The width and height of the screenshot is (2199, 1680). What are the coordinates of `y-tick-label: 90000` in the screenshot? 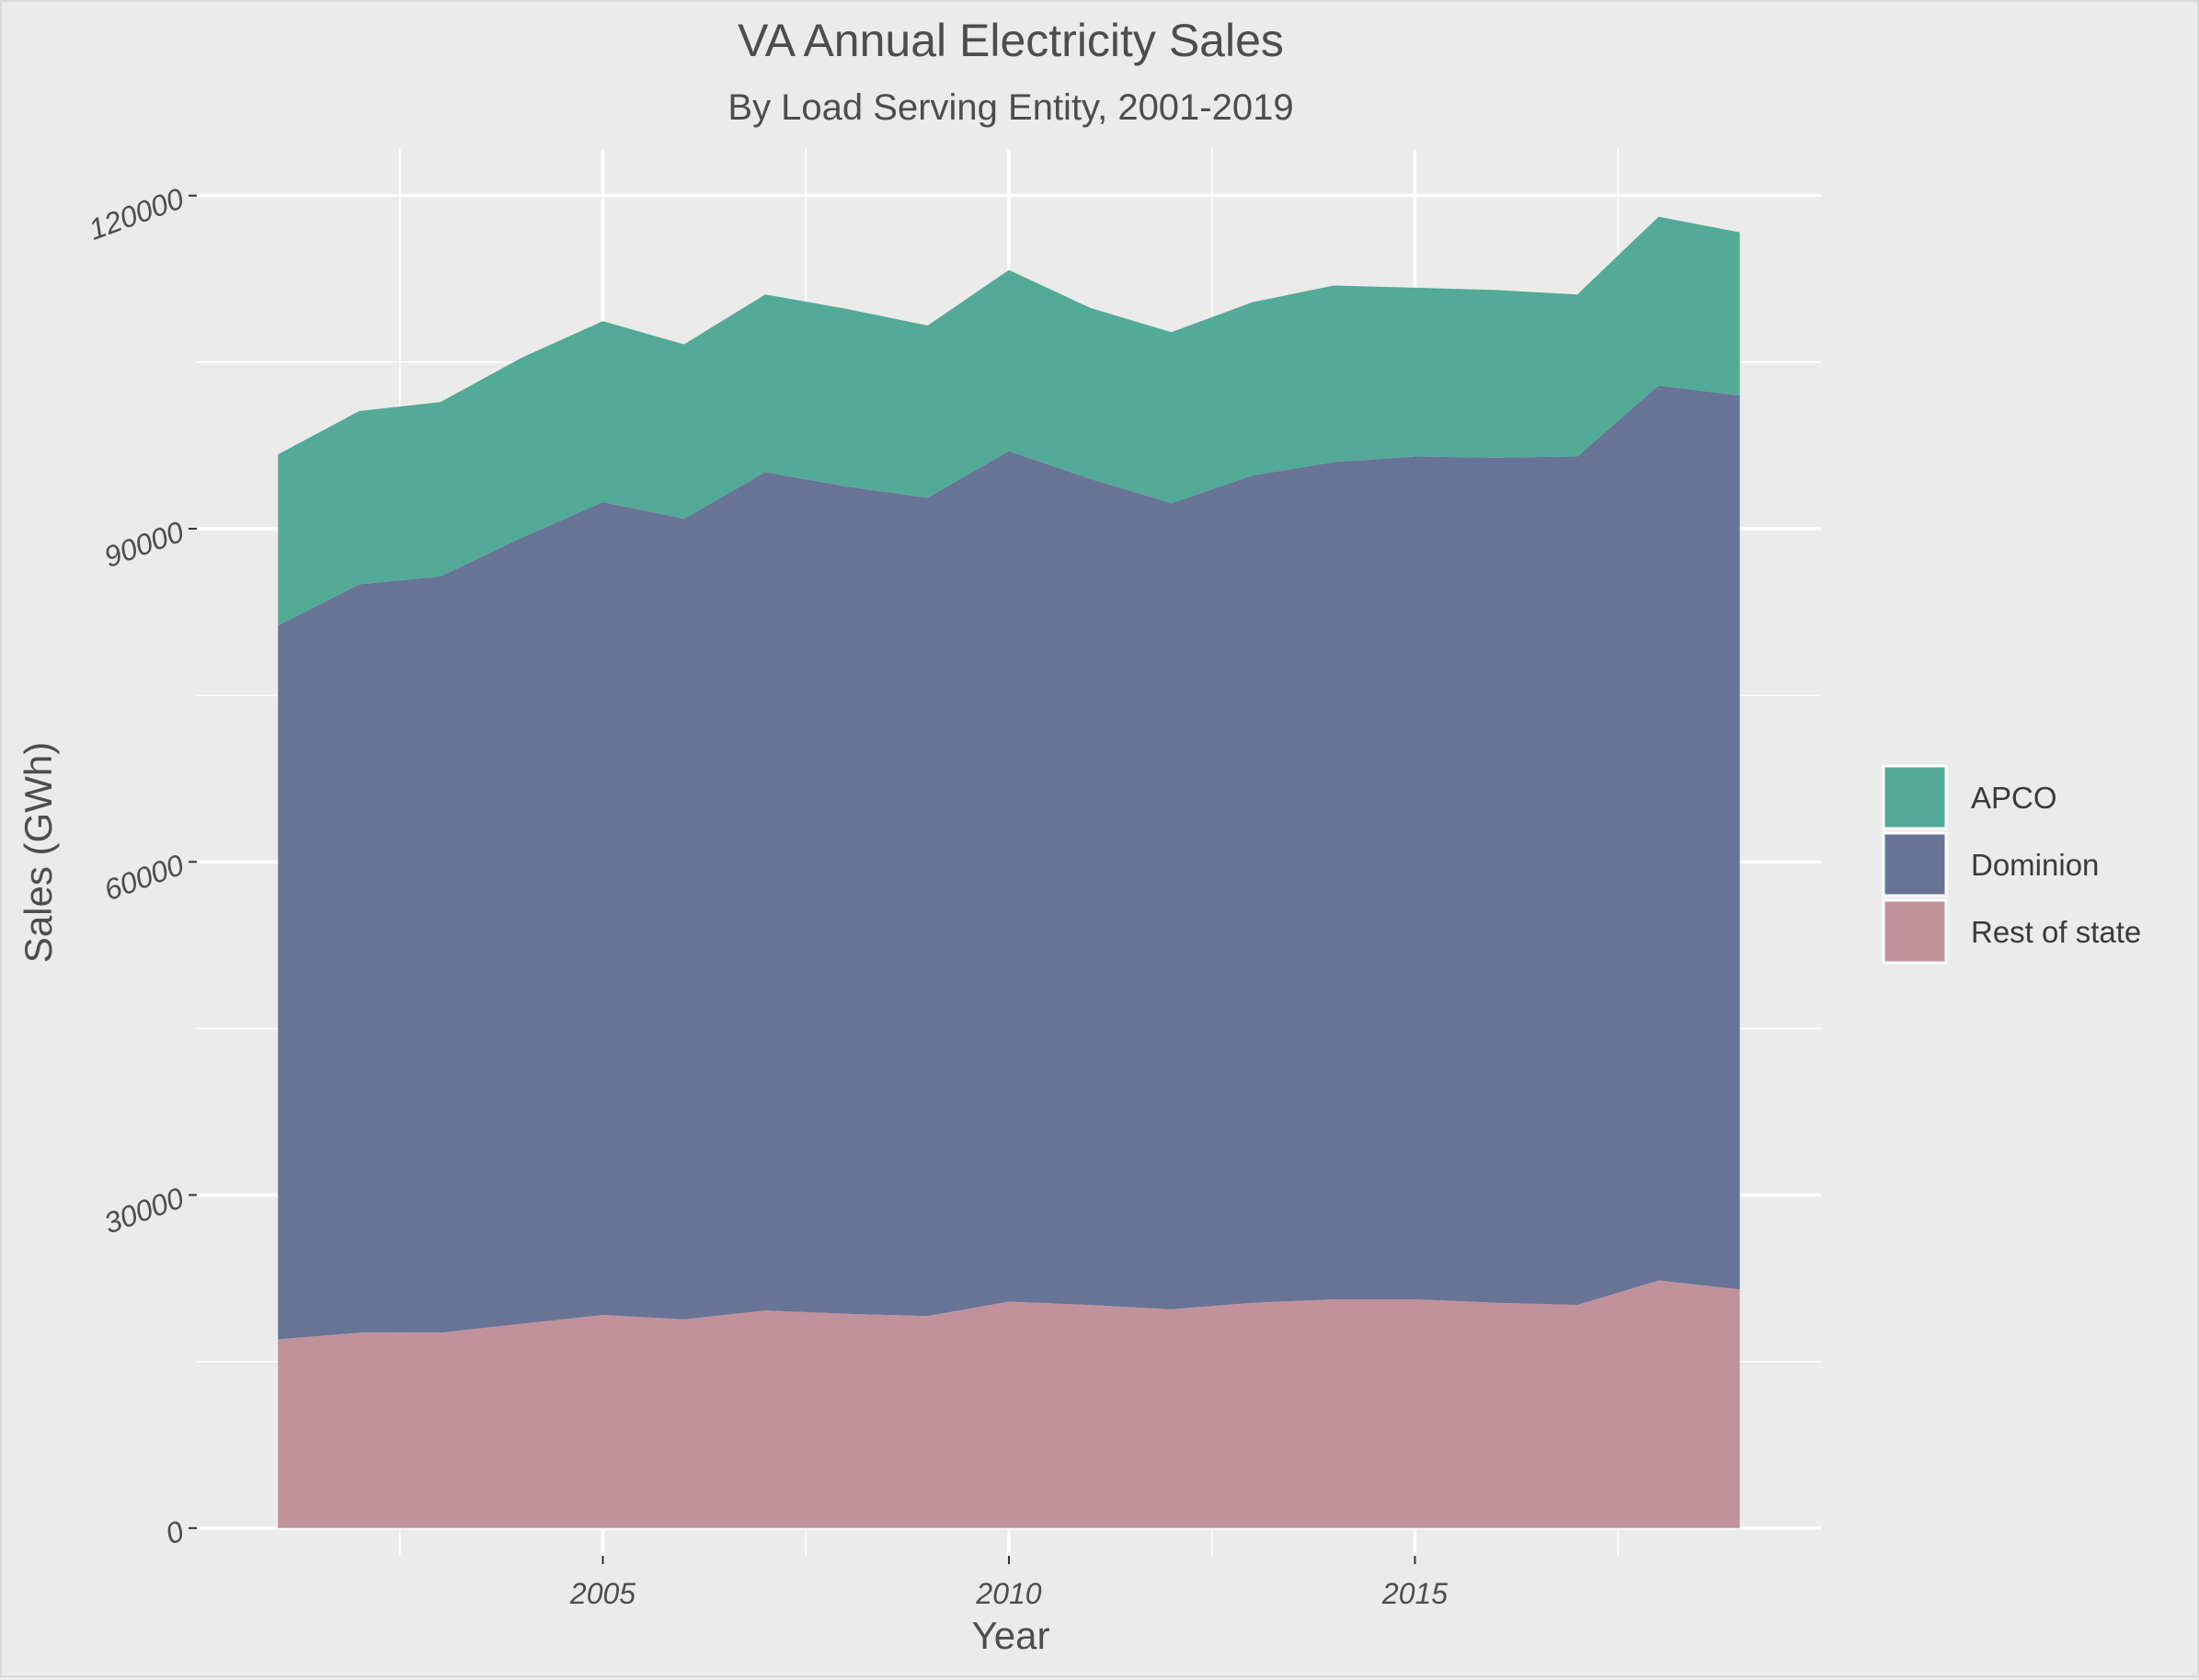 It's located at (143, 544).